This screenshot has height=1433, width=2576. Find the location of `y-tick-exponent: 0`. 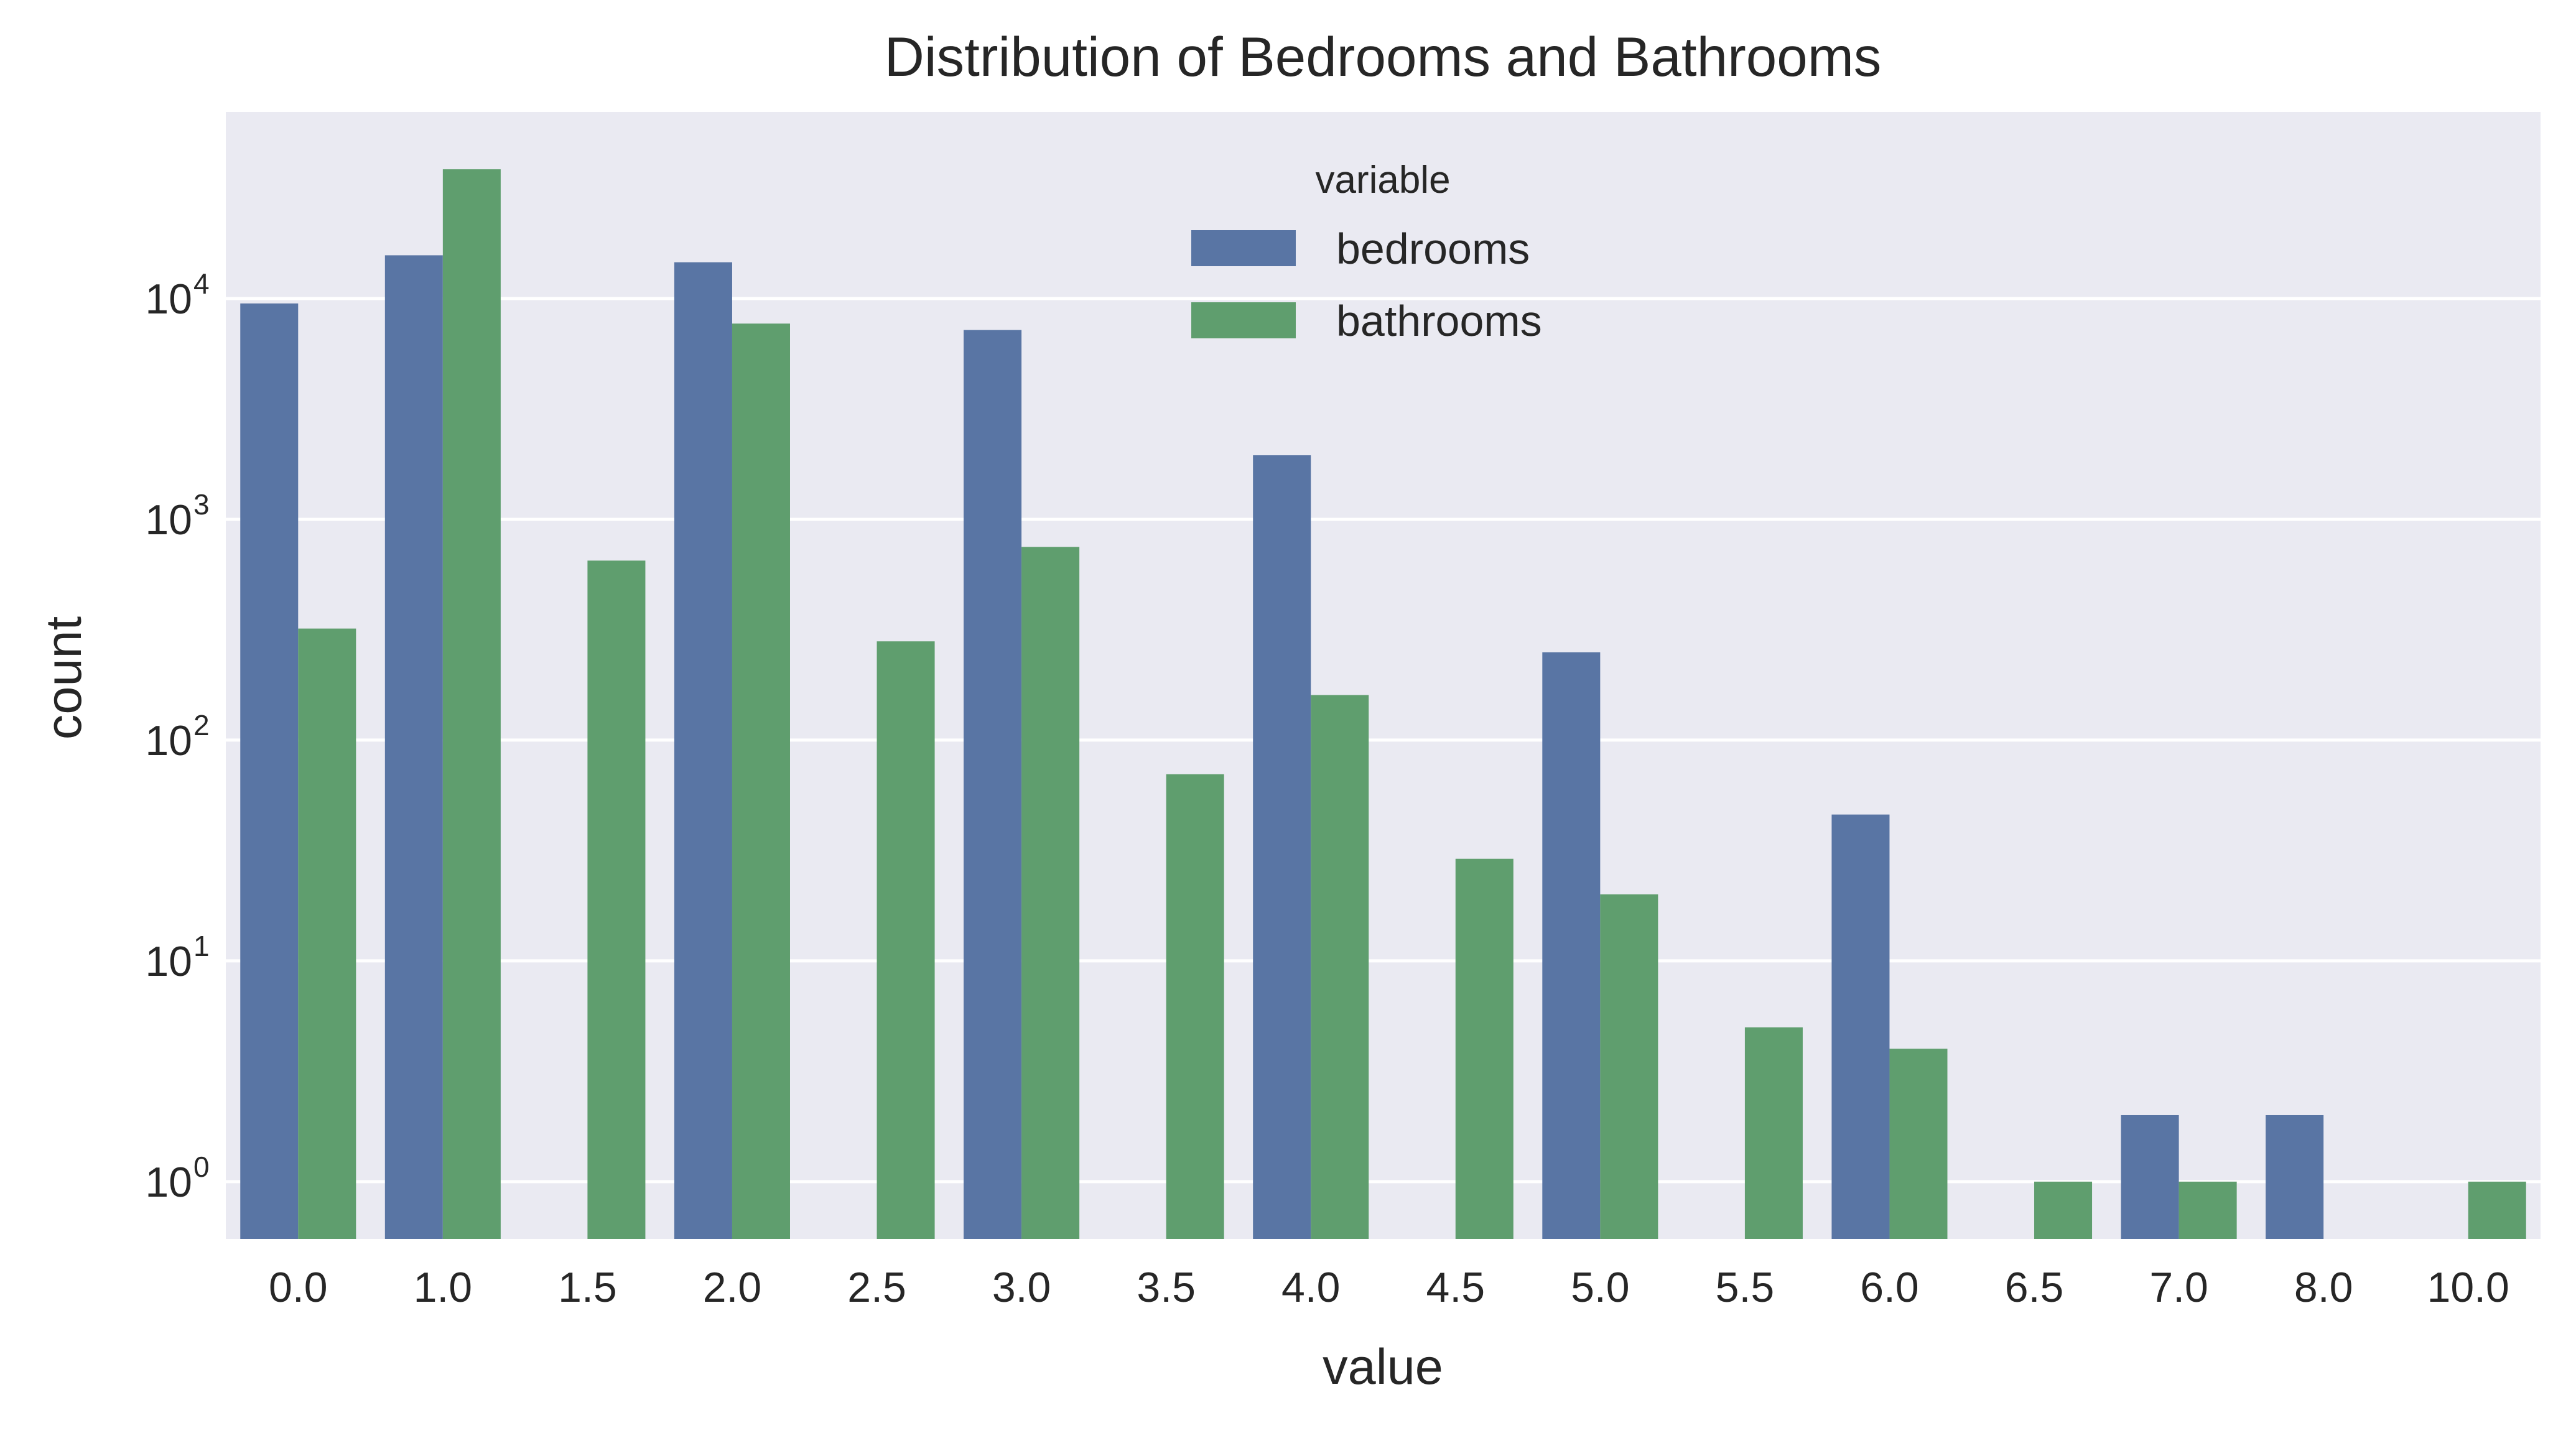

y-tick-exponent: 0 is located at coordinates (201, 1167).